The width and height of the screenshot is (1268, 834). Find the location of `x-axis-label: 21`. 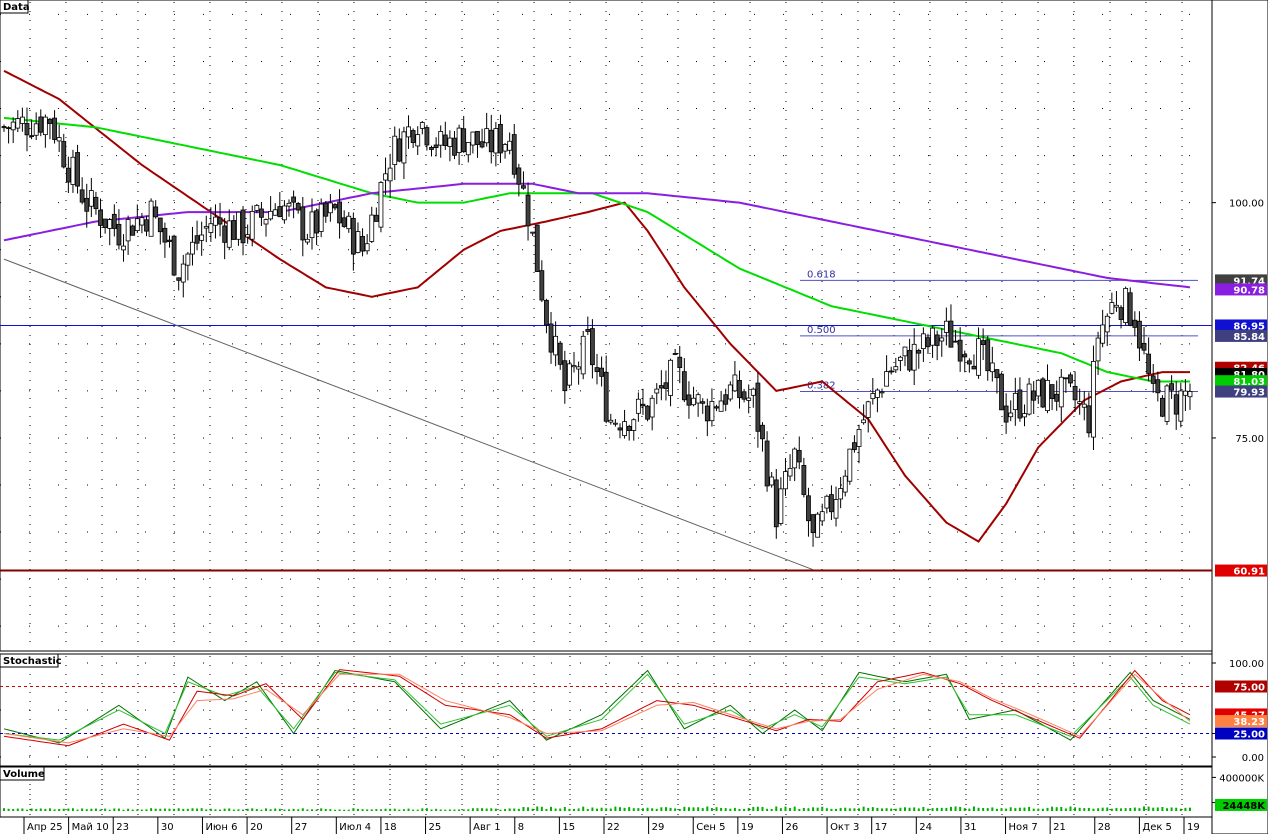

x-axis-label: 21 is located at coordinates (1059, 827).